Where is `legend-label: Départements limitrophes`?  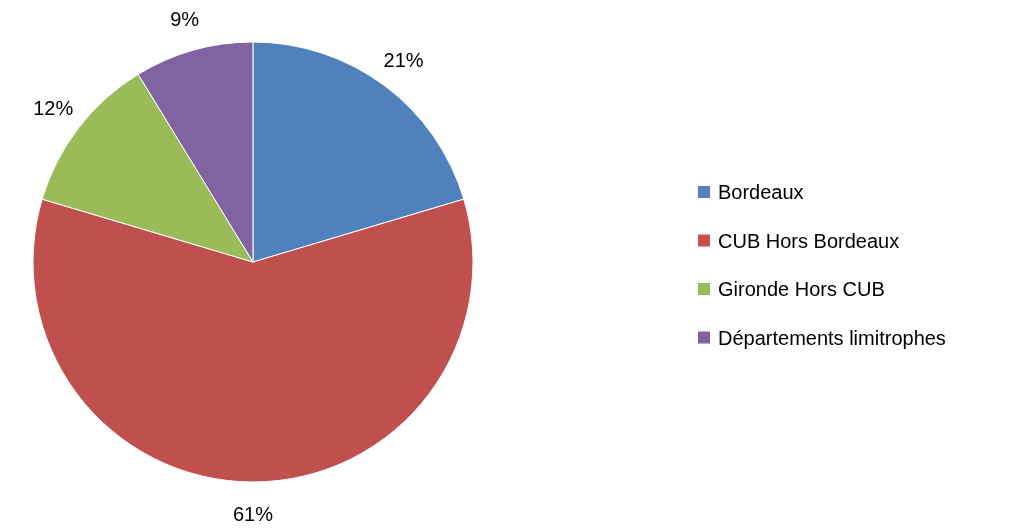
legend-label: Départements limitrophes is located at coordinates (832, 337).